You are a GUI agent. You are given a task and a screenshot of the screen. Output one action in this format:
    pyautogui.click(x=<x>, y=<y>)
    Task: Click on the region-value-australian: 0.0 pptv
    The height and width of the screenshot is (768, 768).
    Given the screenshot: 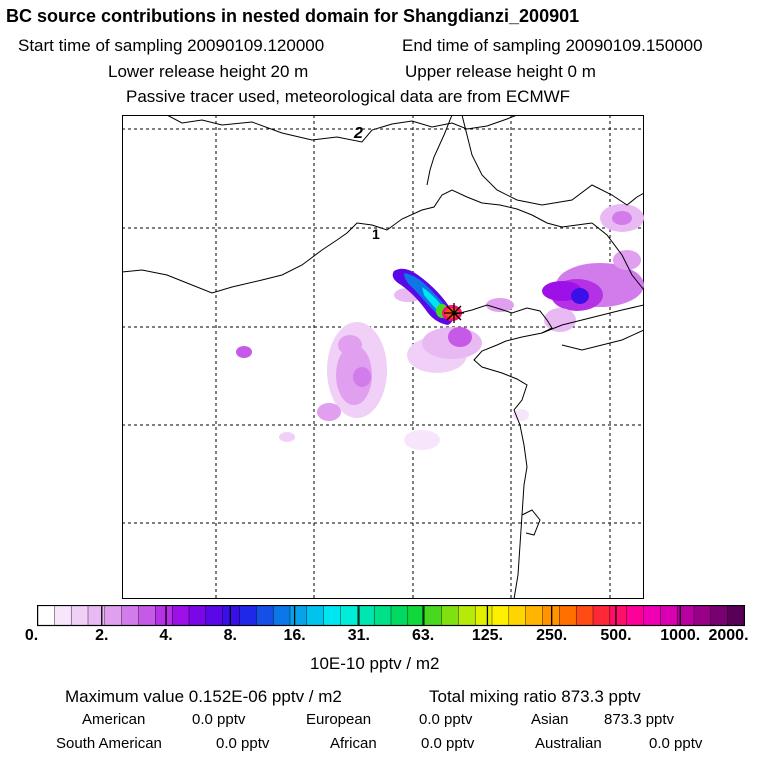 What is the action you would take?
    pyautogui.click(x=676, y=743)
    